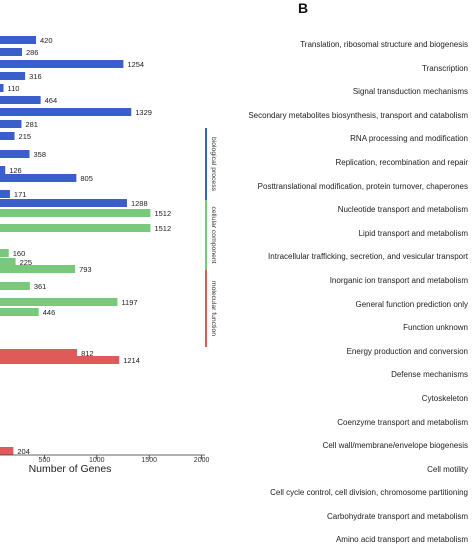  What do you see at coordinates (87, 353) in the screenshot?
I see `bar-value-label: 812` at bounding box center [87, 353].